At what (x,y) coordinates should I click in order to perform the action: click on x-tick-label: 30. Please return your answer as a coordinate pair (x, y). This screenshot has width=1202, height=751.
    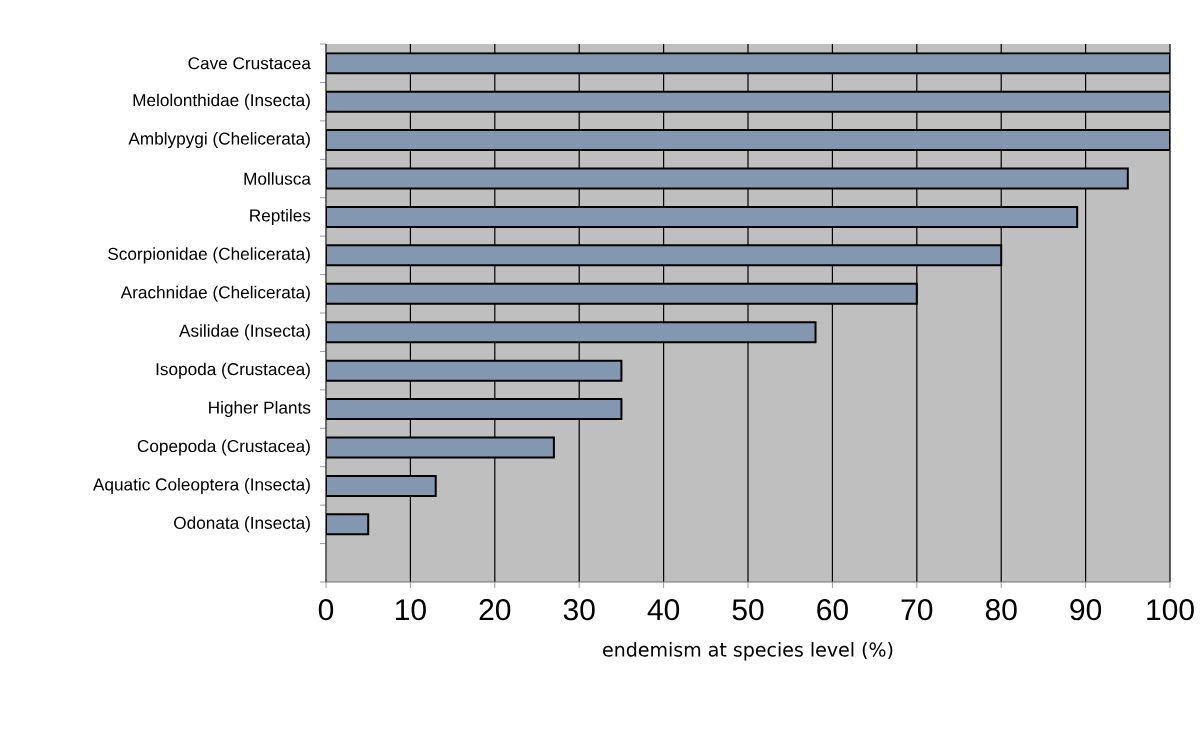
    Looking at the image, I should click on (579, 610).